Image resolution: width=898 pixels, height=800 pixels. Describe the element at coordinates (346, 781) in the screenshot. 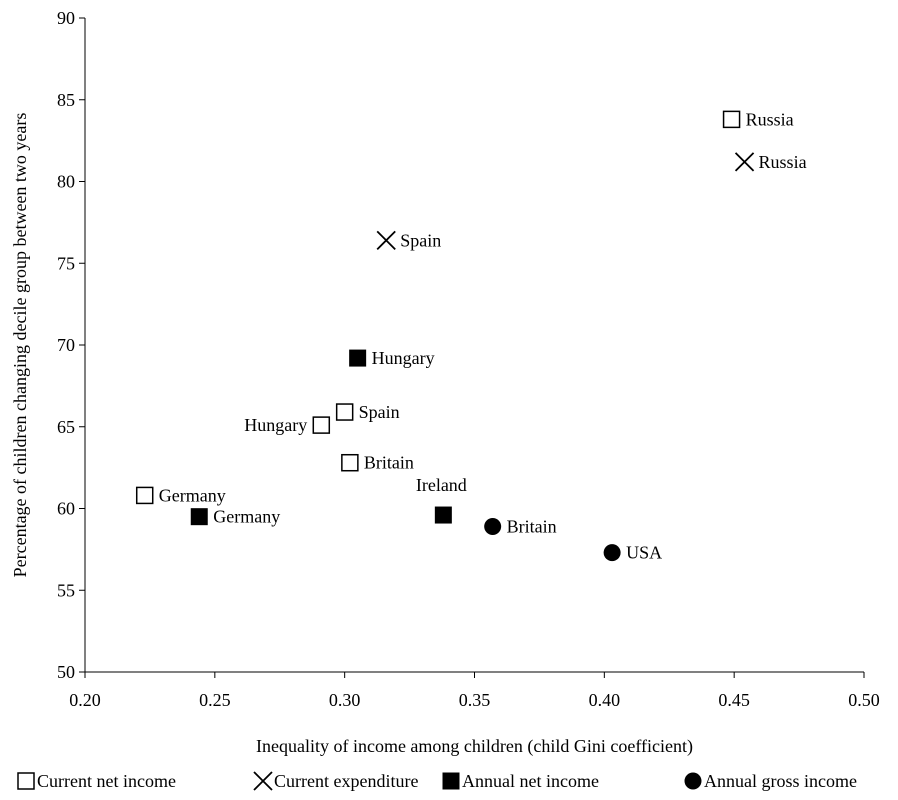

I see `legend-label: Current expenditure` at that location.